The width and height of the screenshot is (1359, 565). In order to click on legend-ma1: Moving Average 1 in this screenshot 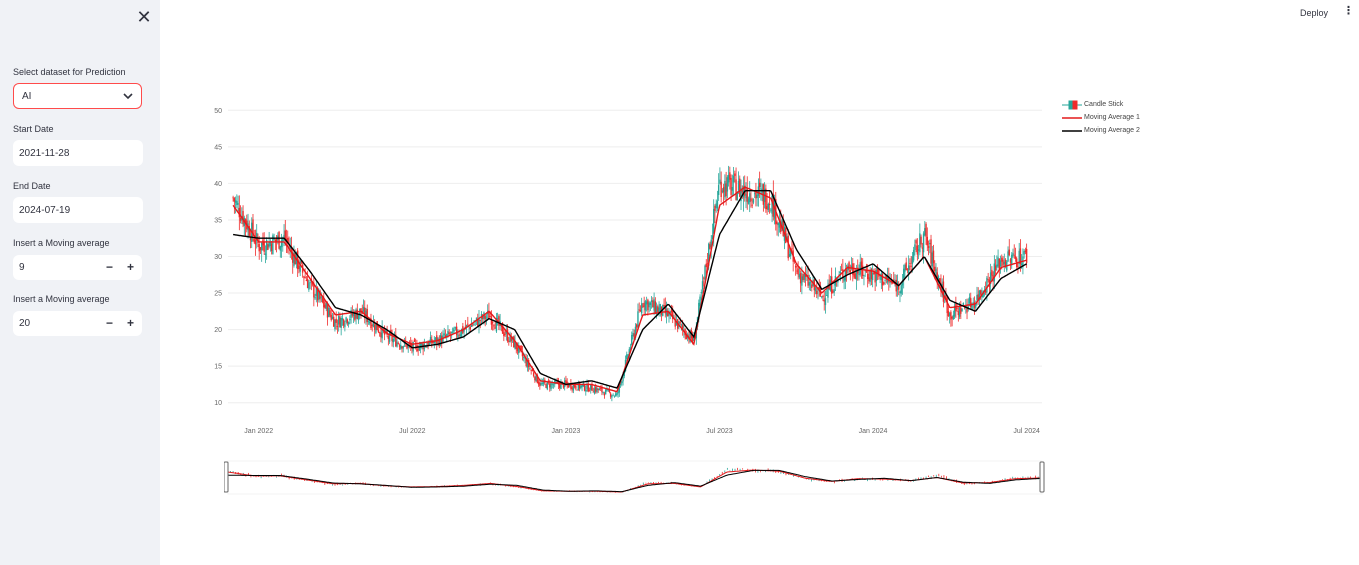, I will do `click(1101, 119)`.